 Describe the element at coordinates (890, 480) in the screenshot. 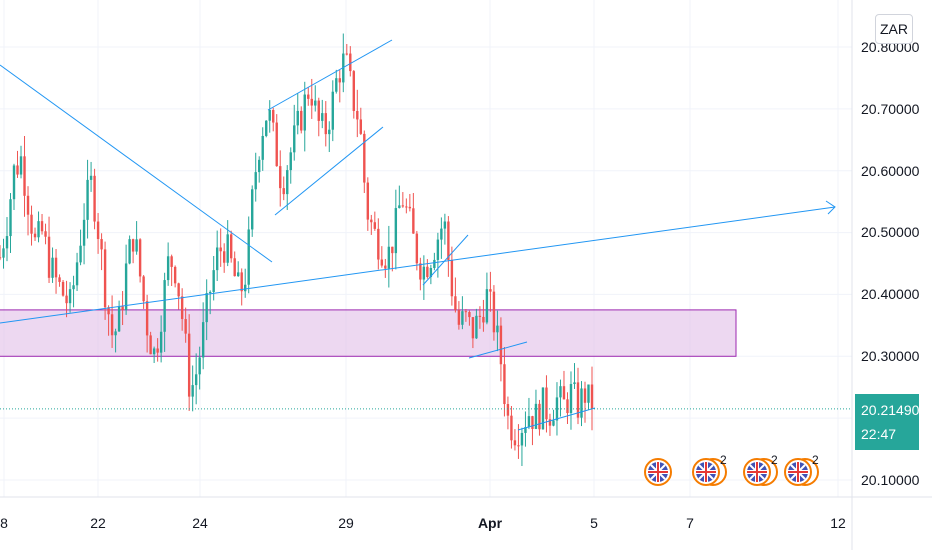

I see `price-axis-label: 20.10000` at that location.